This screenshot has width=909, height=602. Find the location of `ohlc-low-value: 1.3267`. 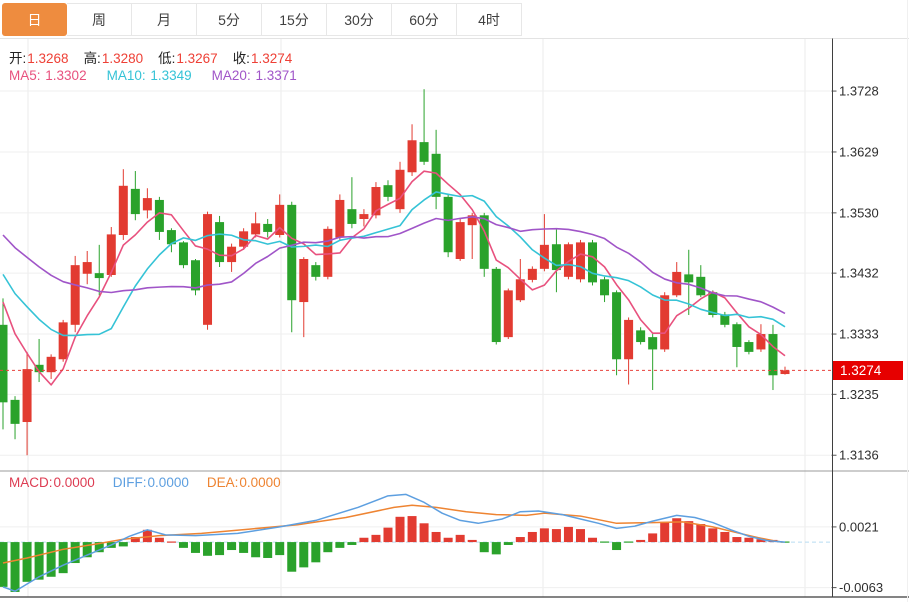

ohlc-low-value: 1.3267 is located at coordinates (197, 58).